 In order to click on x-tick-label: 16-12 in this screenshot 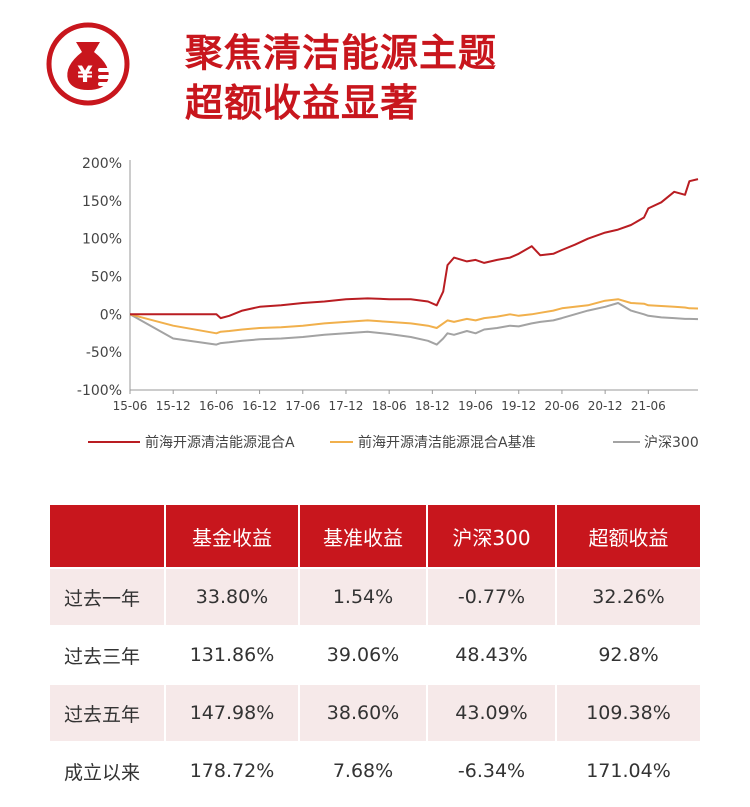, I will do `click(259, 406)`.